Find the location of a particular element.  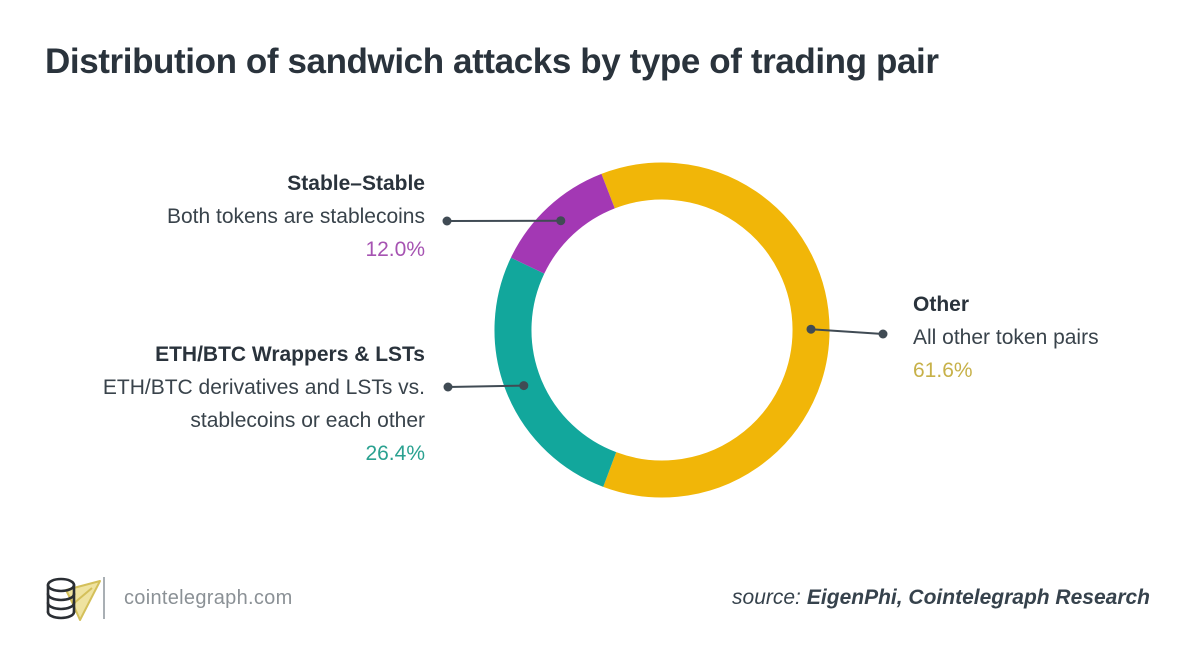

site-label: cointelegraph.com is located at coordinates (208, 598).